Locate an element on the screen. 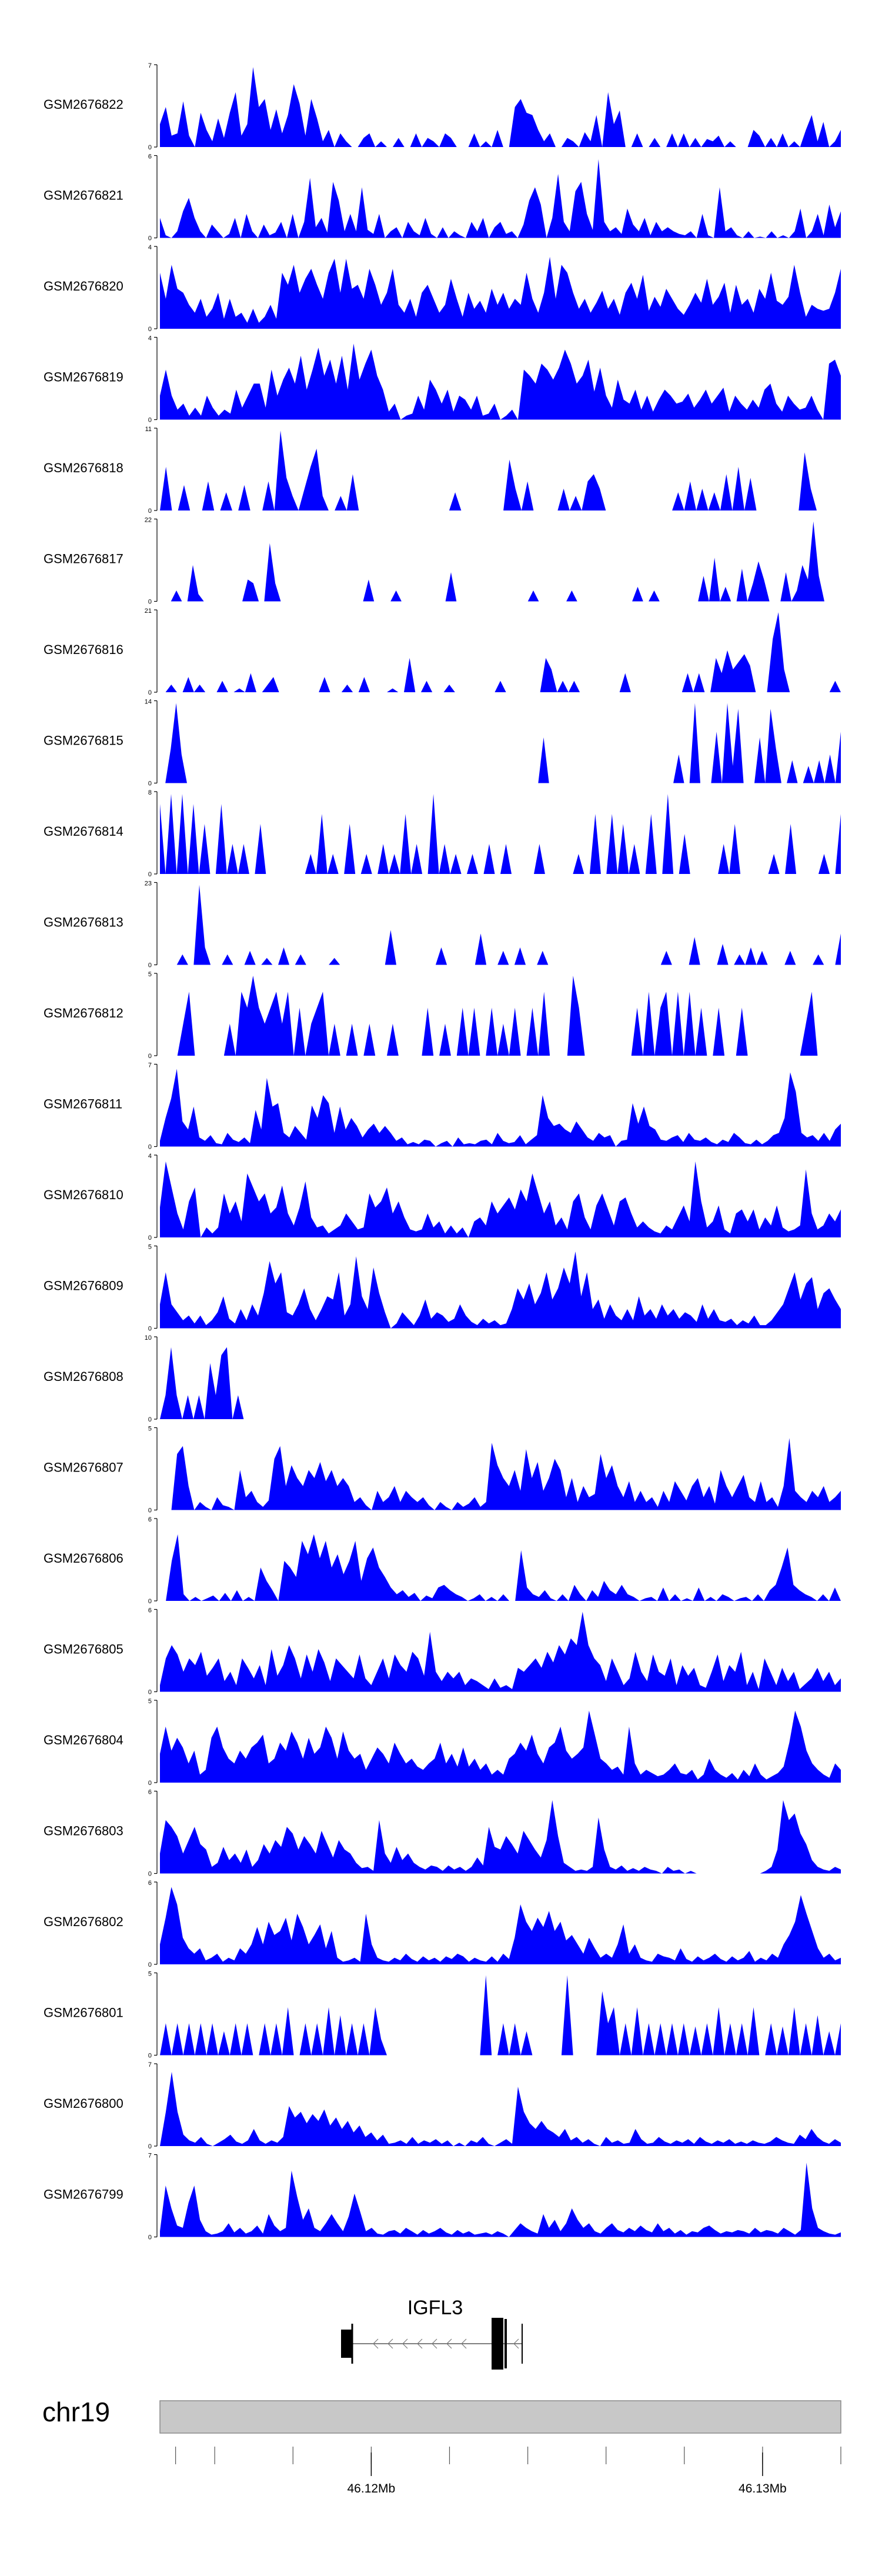 The height and width of the screenshot is (2576, 882). coverage-track: GSM2676811 7 0 is located at coordinates (442, 1106).